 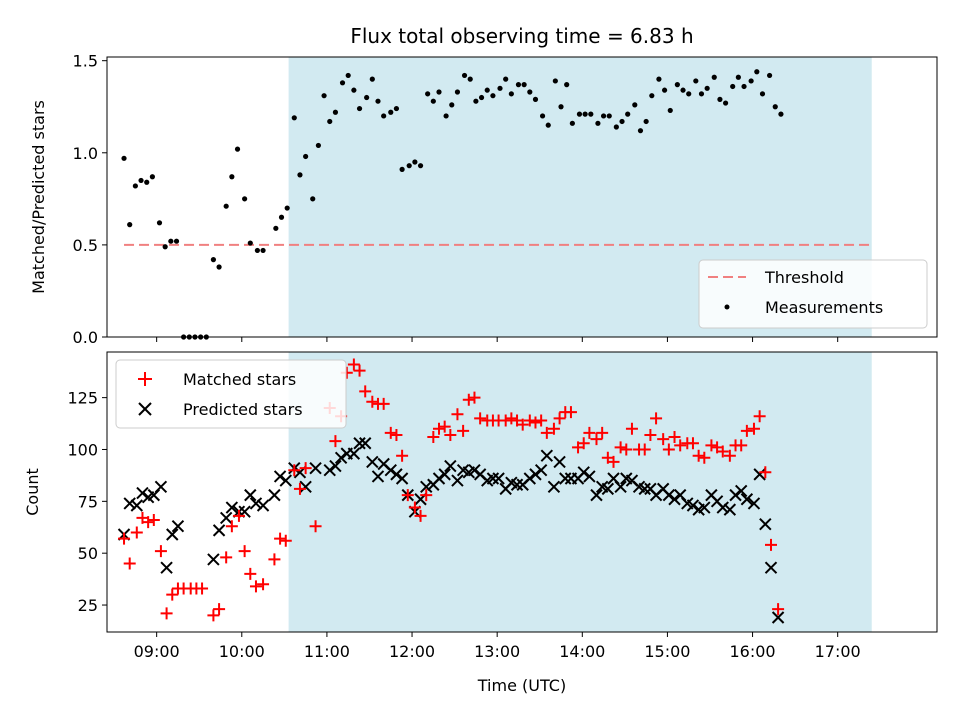 What do you see at coordinates (239, 379) in the screenshot?
I see `legend-matched-label: Matched stars` at bounding box center [239, 379].